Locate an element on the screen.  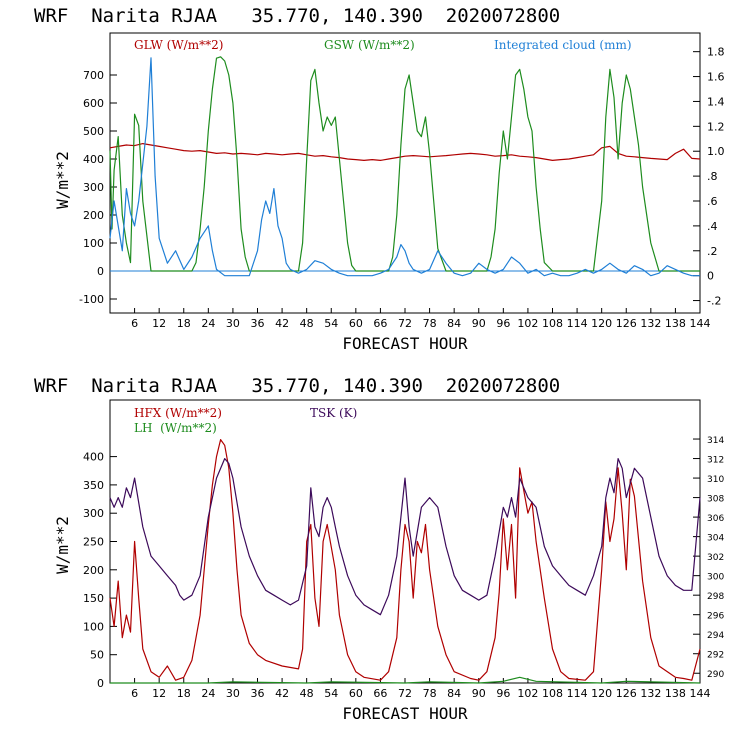
y2-tick-label: 300 is located at coordinates (715, 578).